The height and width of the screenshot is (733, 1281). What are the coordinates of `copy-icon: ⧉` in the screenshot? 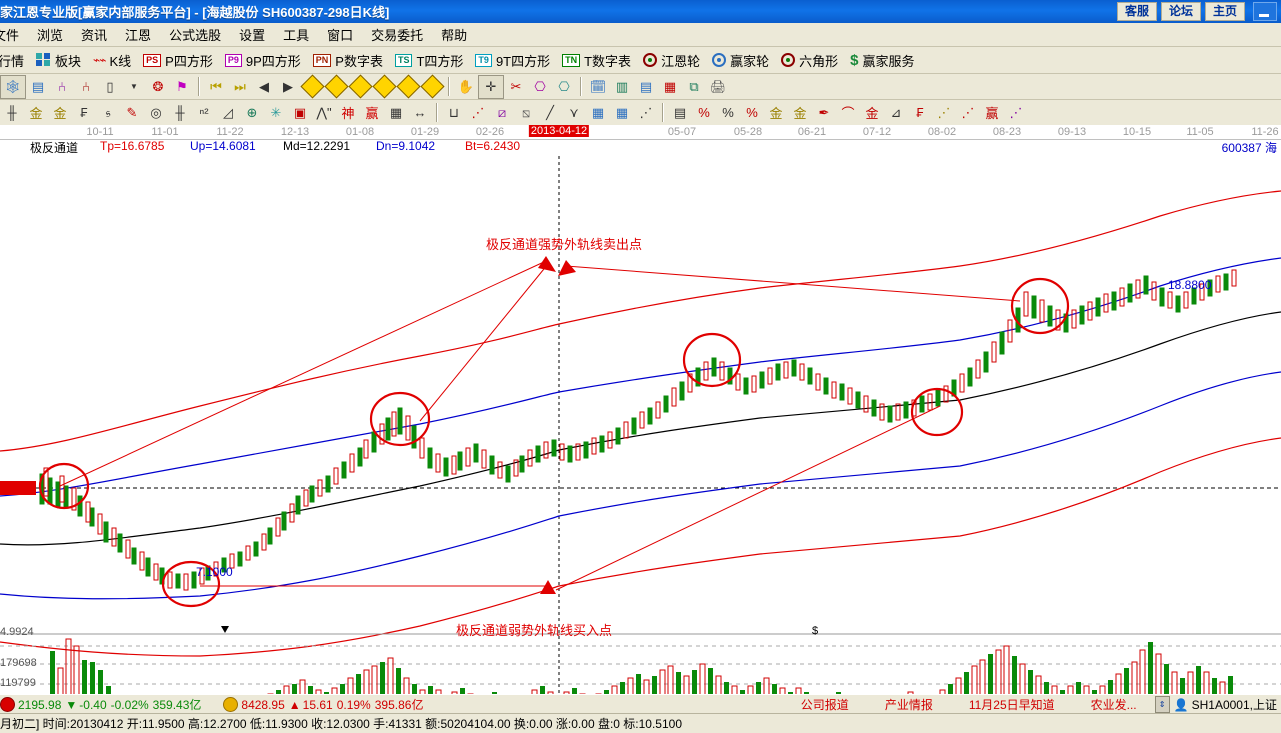 It's located at (694, 86).